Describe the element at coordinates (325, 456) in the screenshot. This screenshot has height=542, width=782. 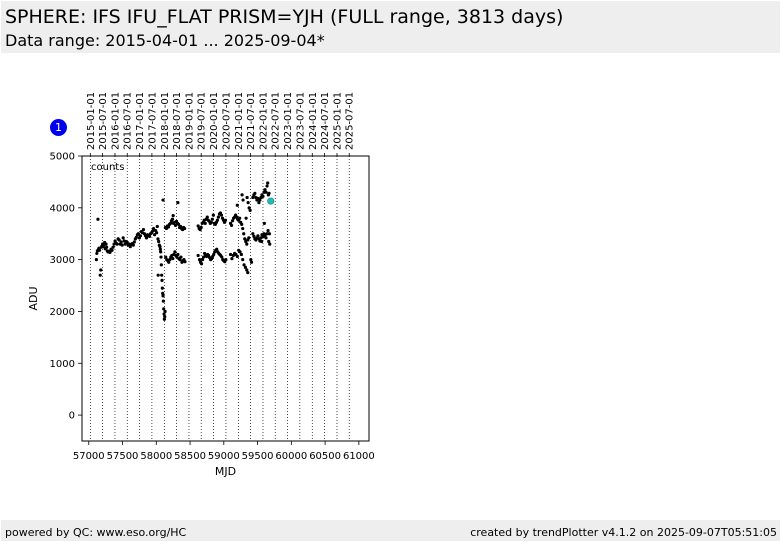
I see `x-tick-label: 60500` at that location.